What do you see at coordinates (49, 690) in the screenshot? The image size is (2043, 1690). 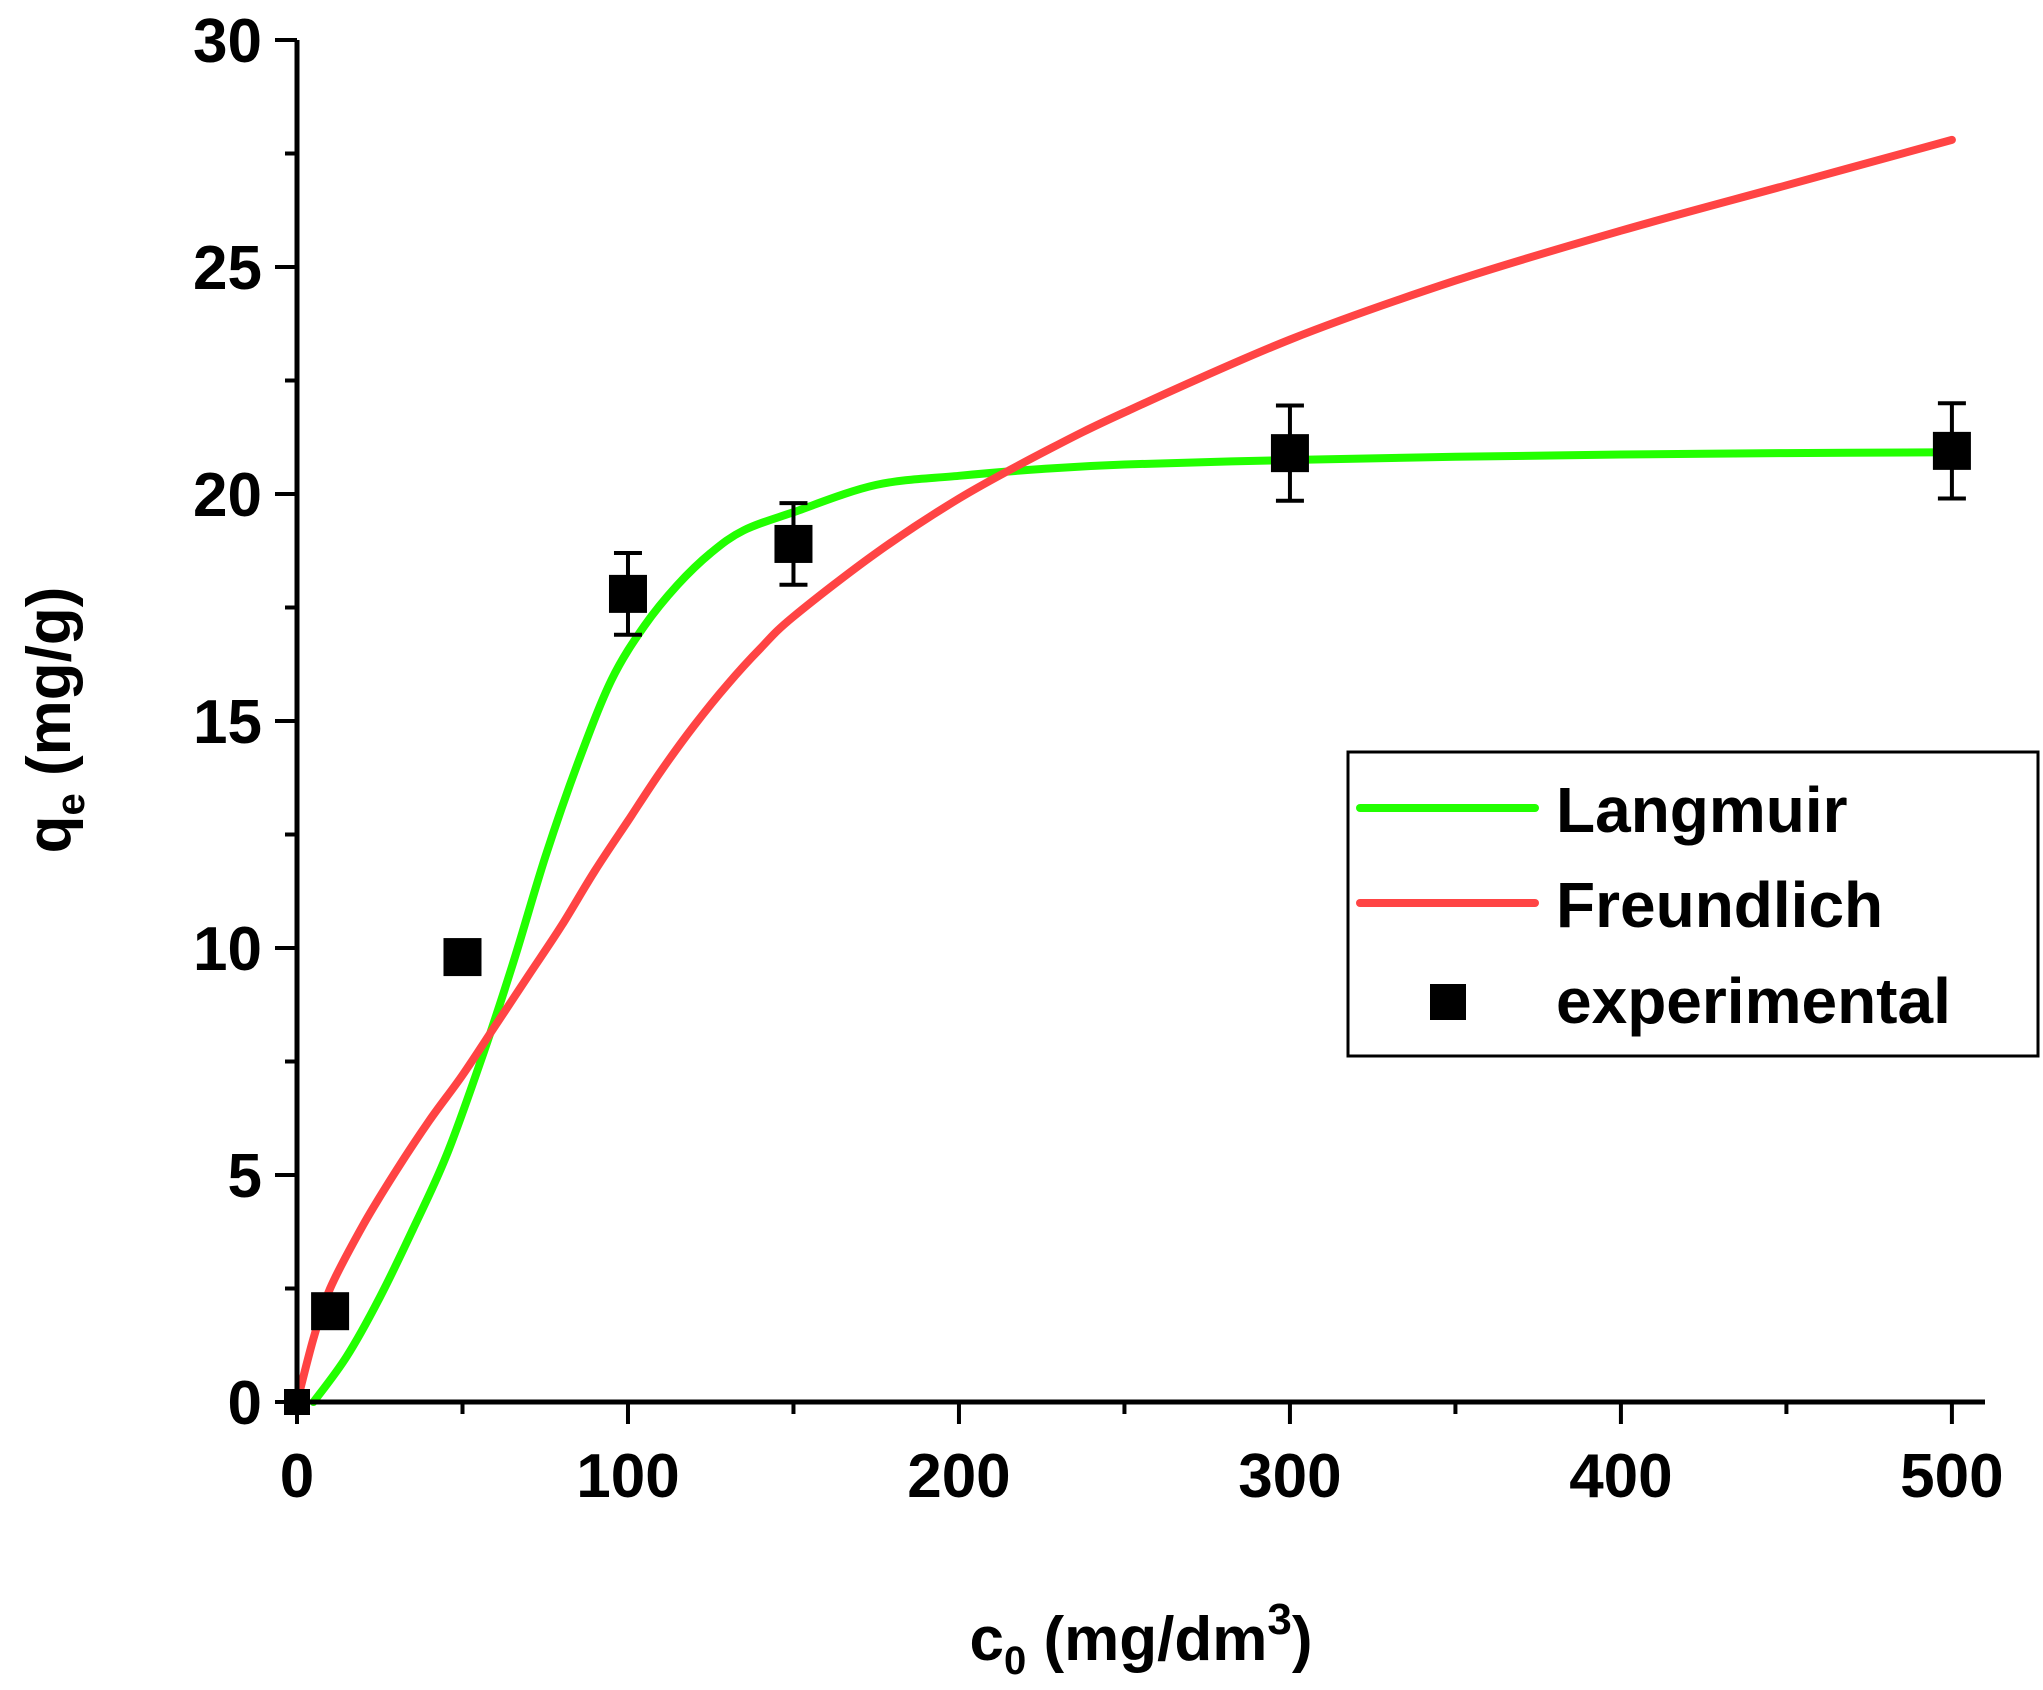 I see `y-axis-label-unit: (mg/g)` at bounding box center [49, 690].